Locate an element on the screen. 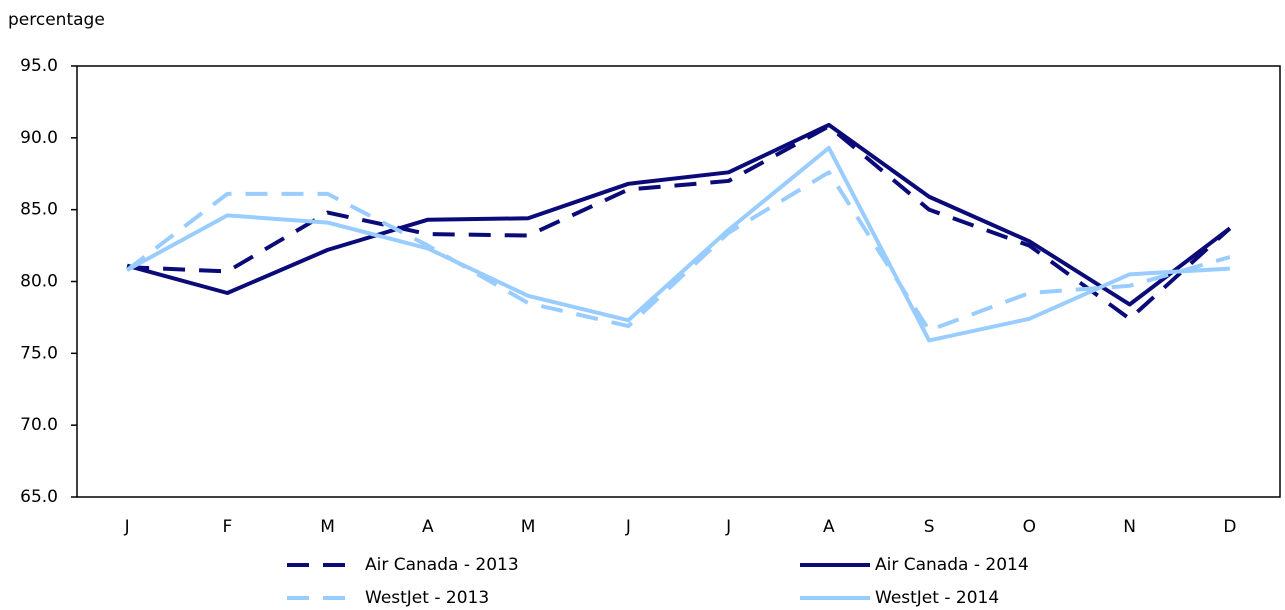 The height and width of the screenshot is (610, 1285). y-axis-label: percentage is located at coordinates (56, 20).